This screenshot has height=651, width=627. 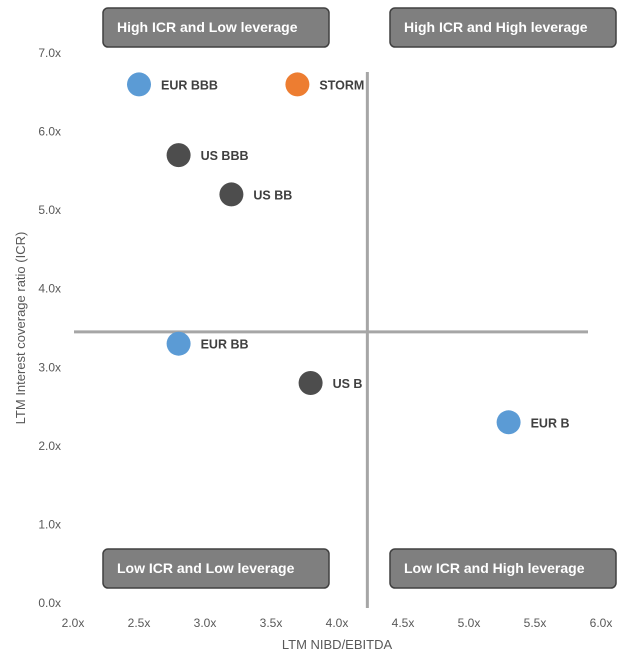 What do you see at coordinates (49, 367) in the screenshot?
I see `y-tick-label: 3.0x` at bounding box center [49, 367].